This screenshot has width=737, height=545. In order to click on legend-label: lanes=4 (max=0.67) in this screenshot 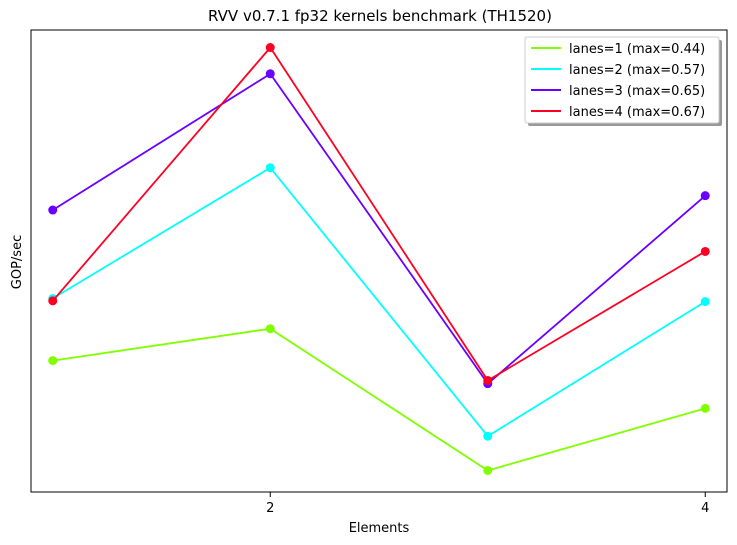, I will do `click(637, 112)`.